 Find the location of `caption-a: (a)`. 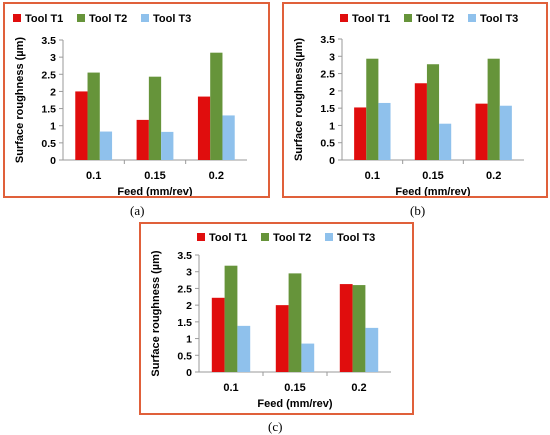

caption-a: (a) is located at coordinates (137, 210).